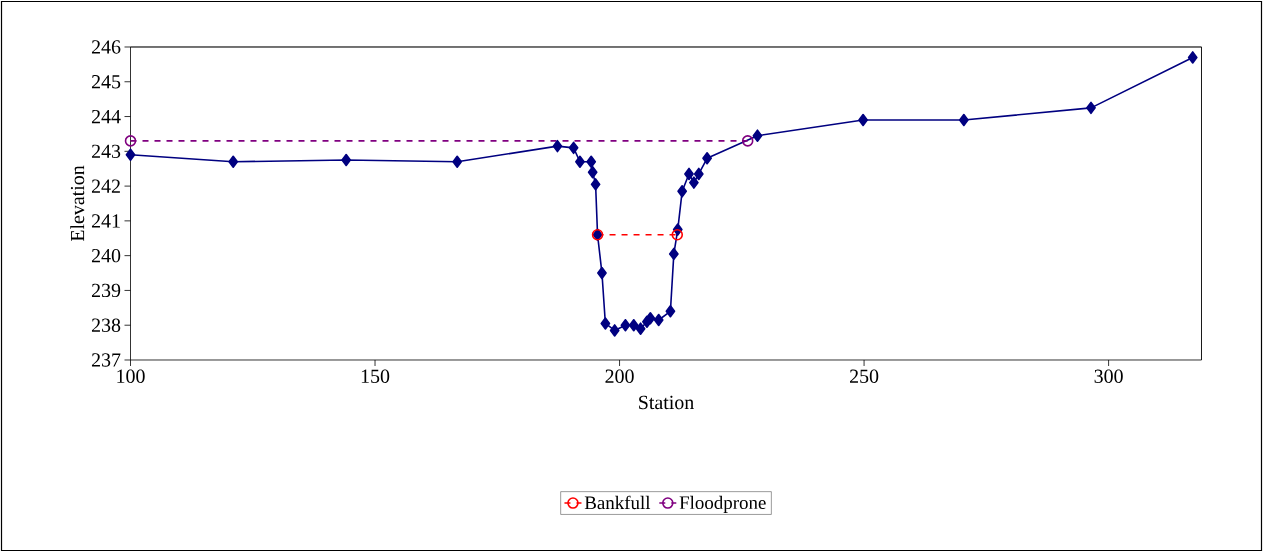 The image size is (1263, 552). Describe the element at coordinates (617, 502) in the screenshot. I see `legend-label: Bankfull` at that location.